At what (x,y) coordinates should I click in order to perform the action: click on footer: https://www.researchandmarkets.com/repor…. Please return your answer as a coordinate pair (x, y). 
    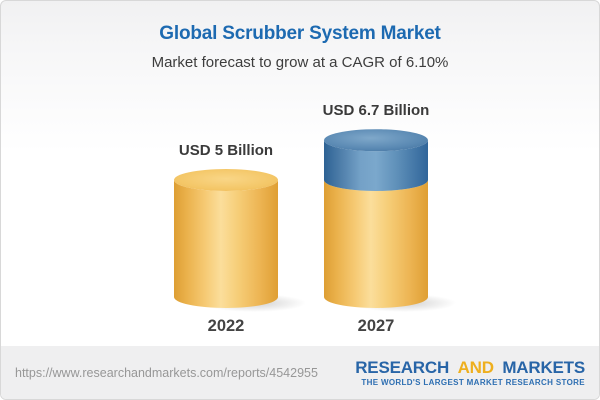
    Looking at the image, I should click on (300, 372).